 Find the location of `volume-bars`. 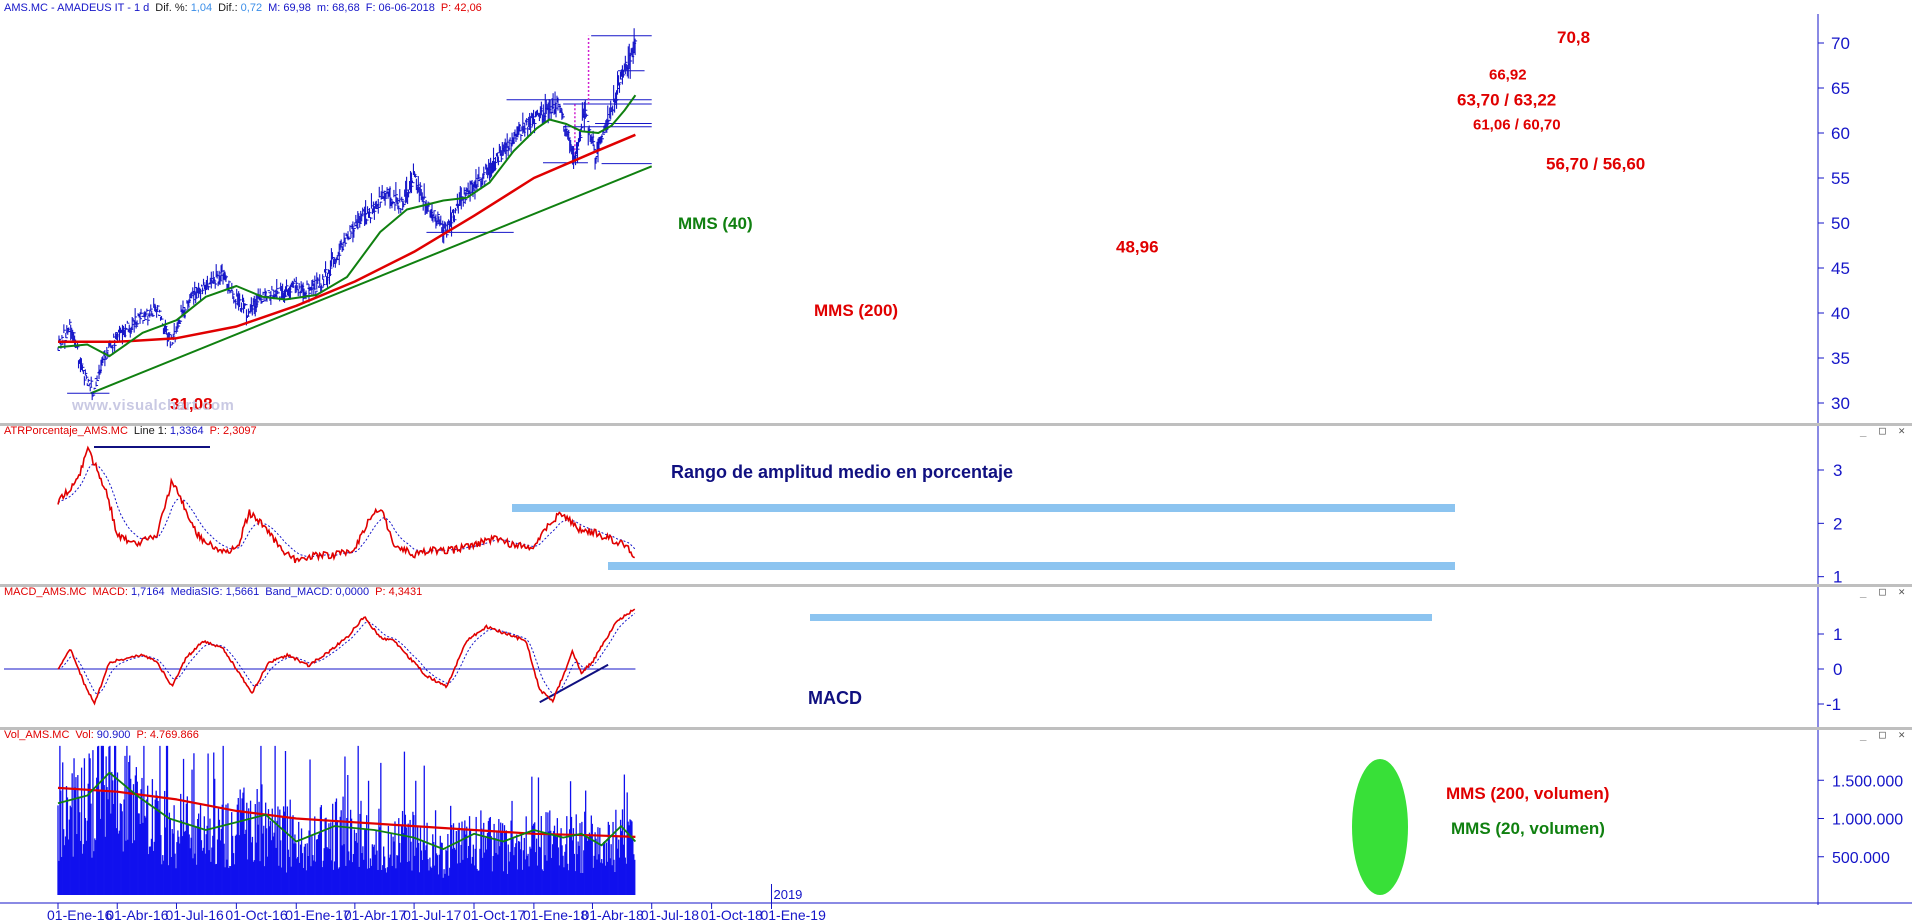

volume-bars is located at coordinates (346, 820).